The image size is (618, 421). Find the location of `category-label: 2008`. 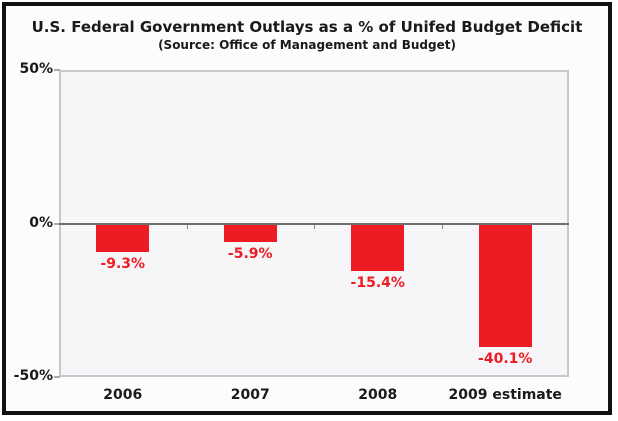

category-label: 2008 is located at coordinates (378, 395).